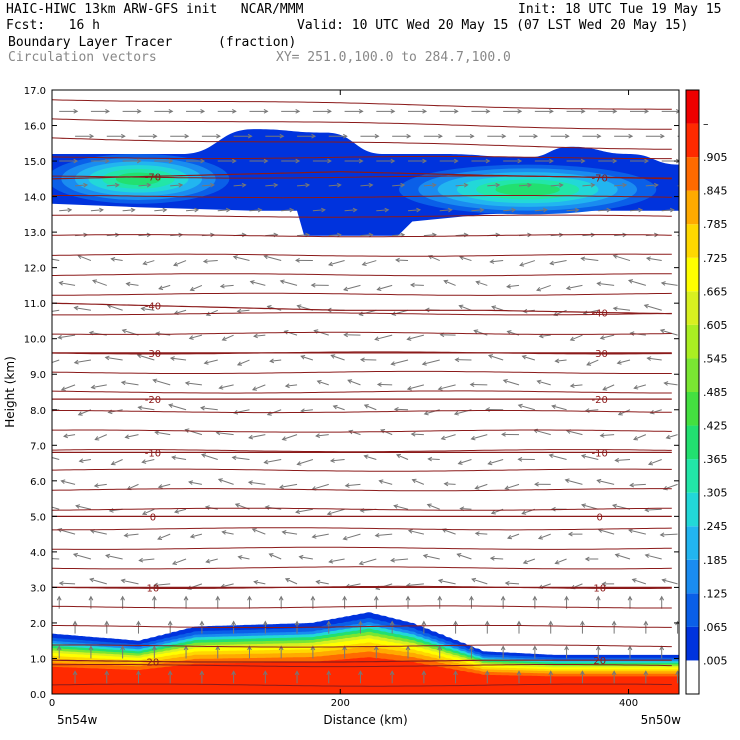 This screenshot has width=740, height=740. What do you see at coordinates (365, 720) in the screenshot?
I see `x-axis-label: Distance (km)` at bounding box center [365, 720].